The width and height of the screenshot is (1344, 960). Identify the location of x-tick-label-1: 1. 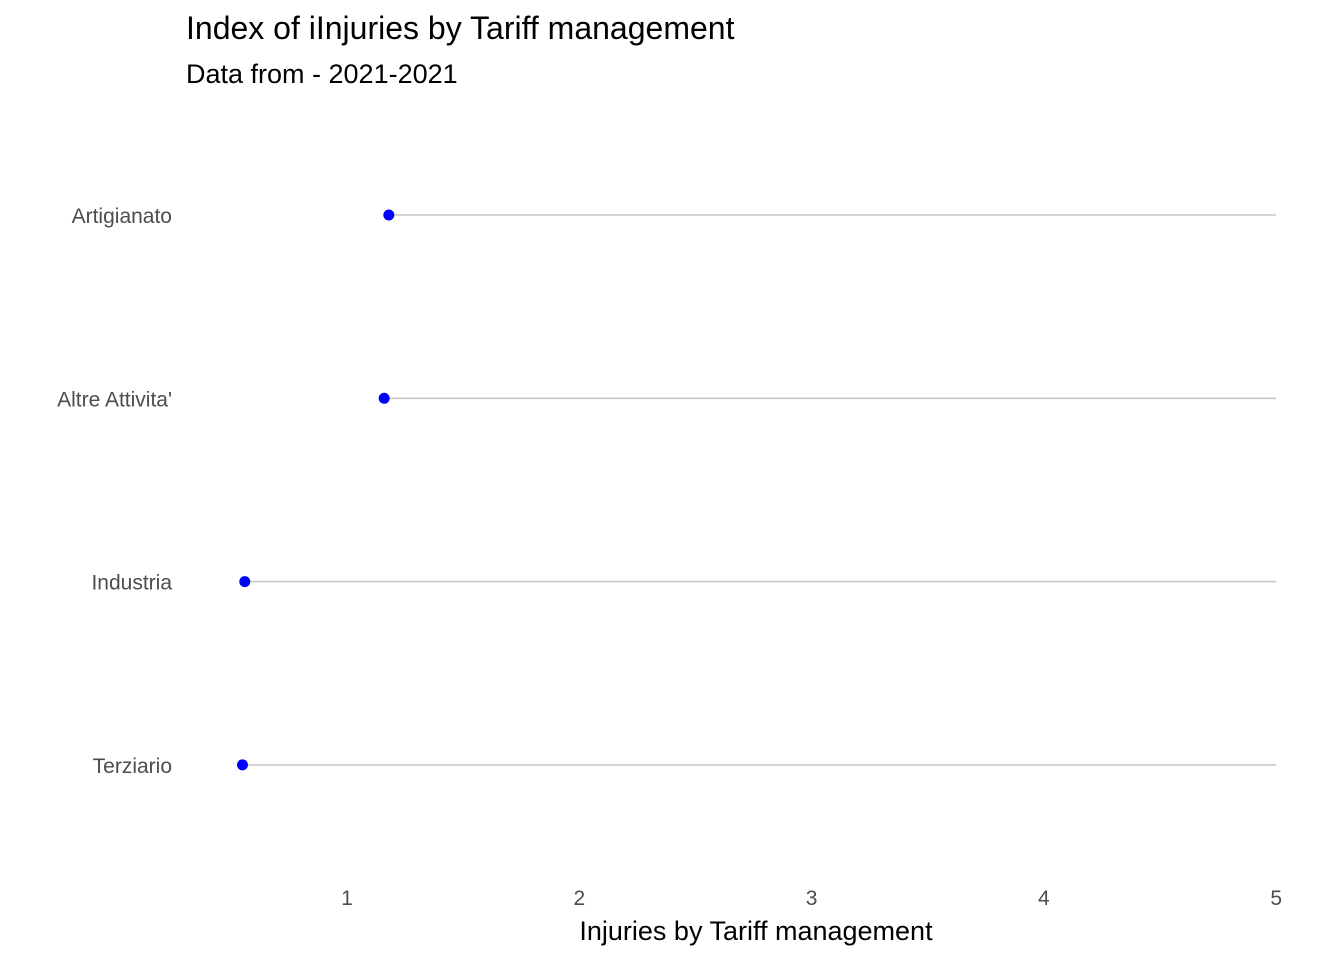
(347, 898).